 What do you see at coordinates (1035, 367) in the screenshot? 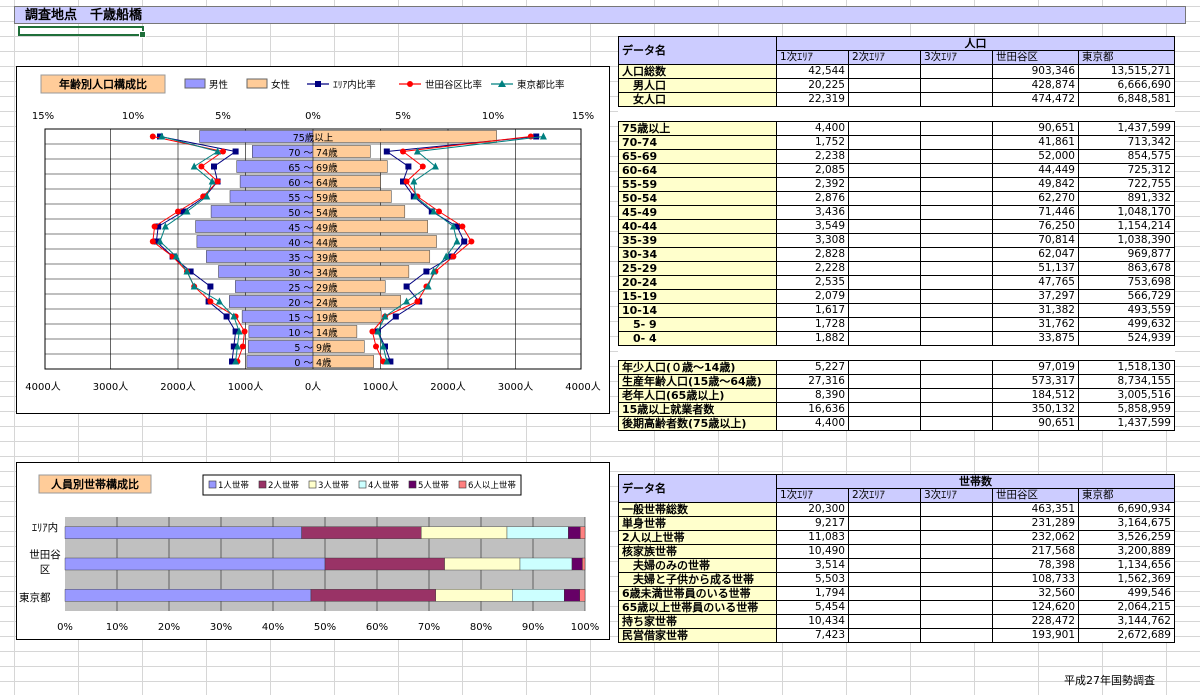
I see `cell-value: 97,019` at bounding box center [1035, 367].